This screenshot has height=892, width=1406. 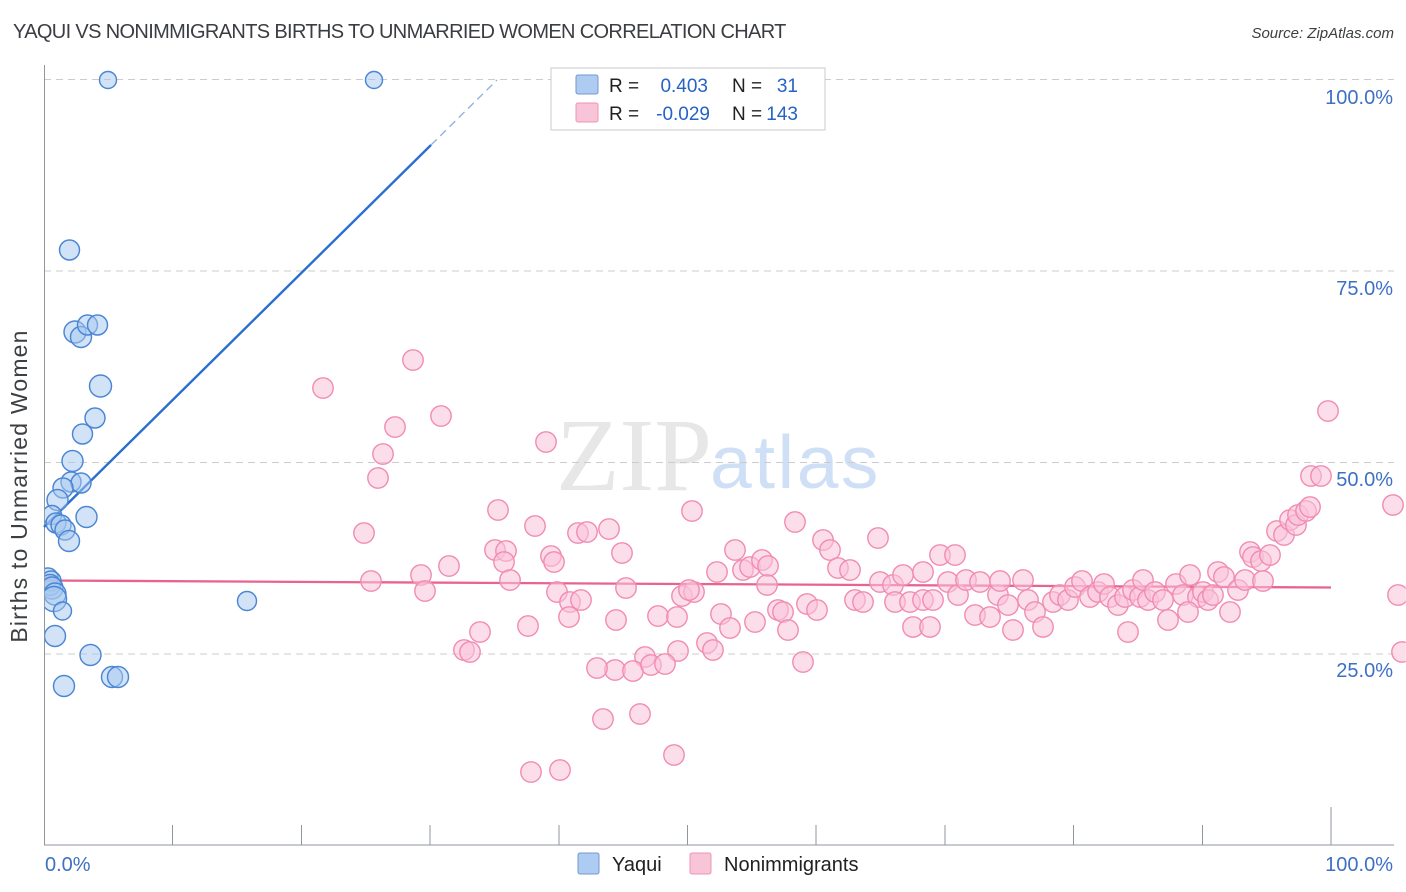 What do you see at coordinates (795, 462) in the screenshot?
I see `svg-text: atlas` at bounding box center [795, 462].